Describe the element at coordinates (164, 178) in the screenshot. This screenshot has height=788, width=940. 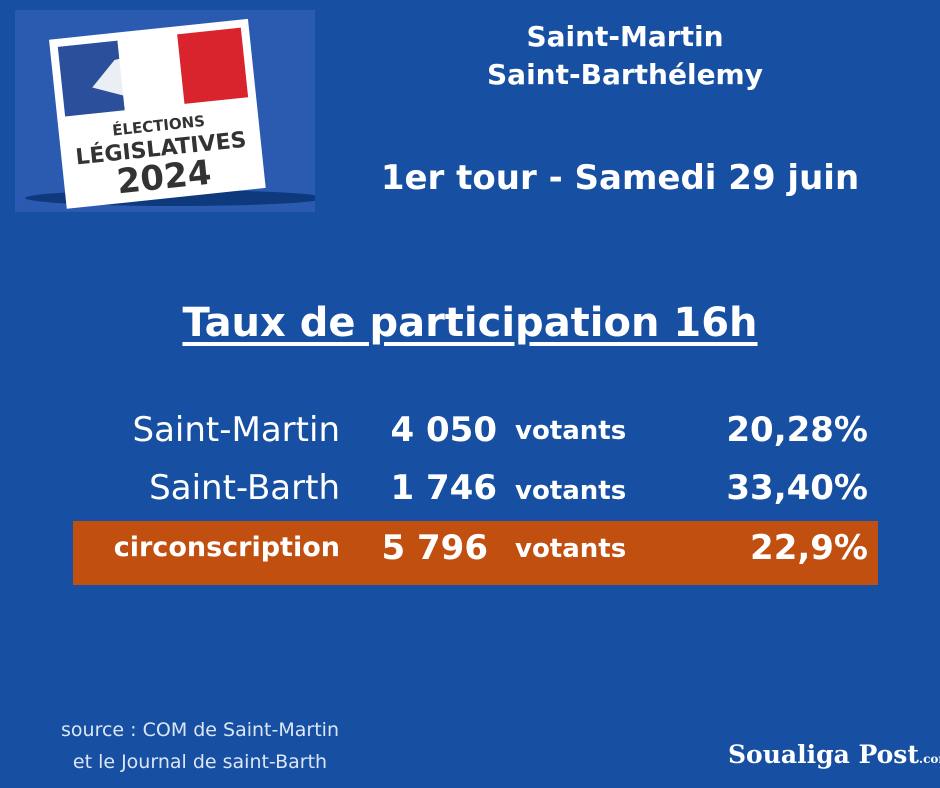
I see `logo-year: 2024` at that location.